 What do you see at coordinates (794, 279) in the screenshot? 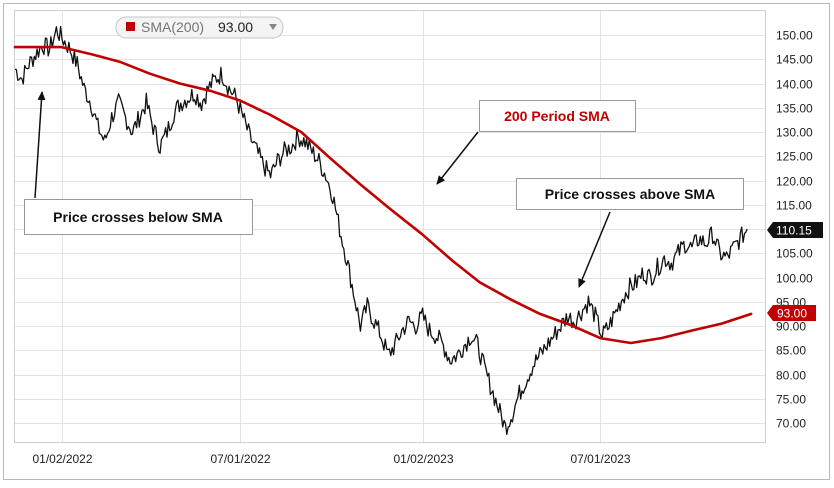
I see `y-tick-label: 100.00` at bounding box center [794, 279].